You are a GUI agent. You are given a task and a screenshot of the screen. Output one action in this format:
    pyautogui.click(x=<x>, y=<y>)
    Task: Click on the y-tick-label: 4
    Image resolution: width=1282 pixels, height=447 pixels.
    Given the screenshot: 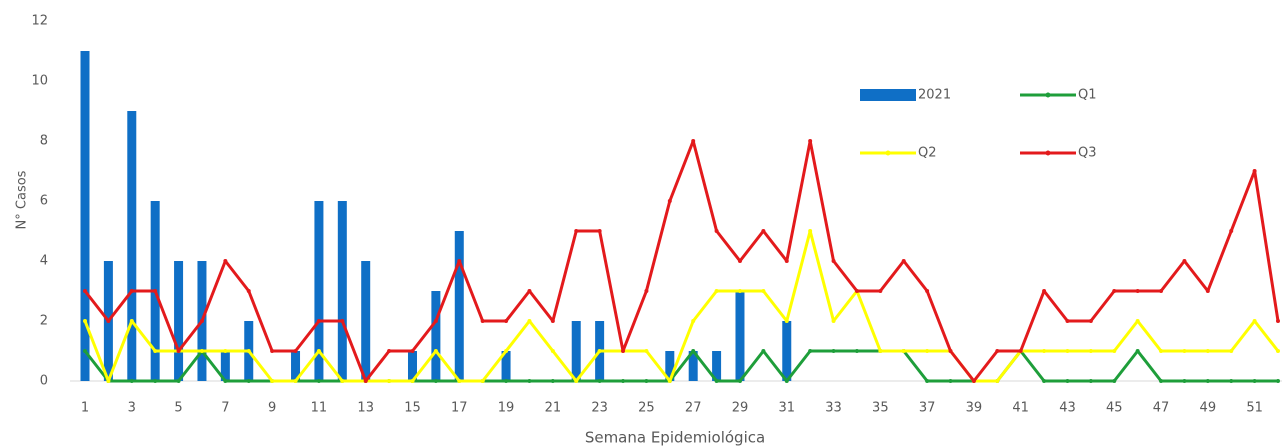 What is the action you would take?
    pyautogui.click(x=44, y=261)
    